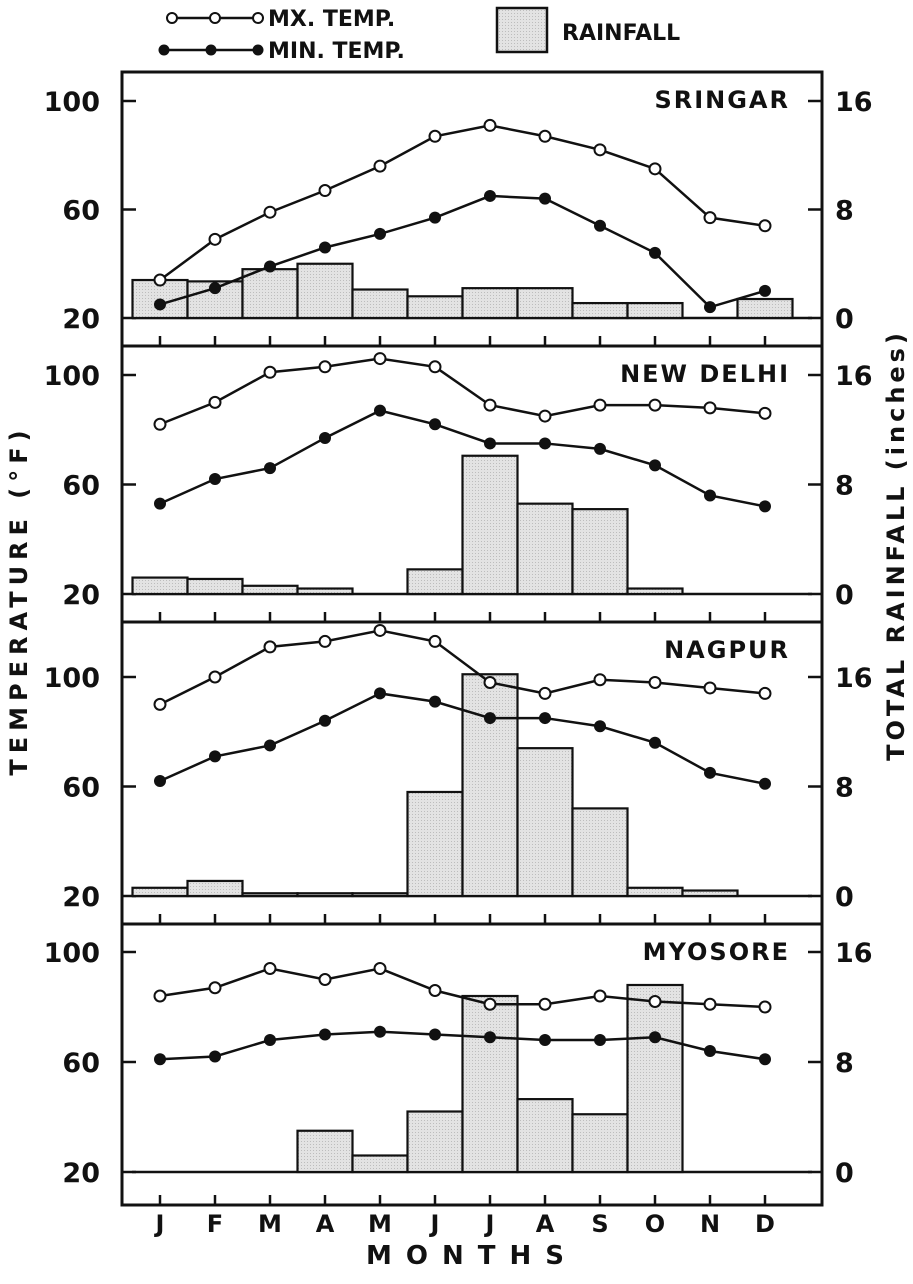 The image size is (913, 1284). What do you see at coordinates (72, 678) in the screenshot?
I see `left-tick-label: 100` at bounding box center [72, 678].